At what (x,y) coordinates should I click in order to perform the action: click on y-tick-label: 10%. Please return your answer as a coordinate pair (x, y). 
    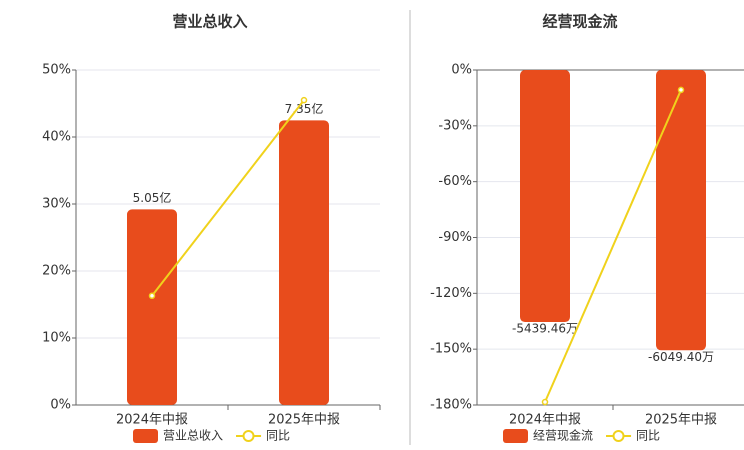
    Looking at the image, I should click on (56, 338).